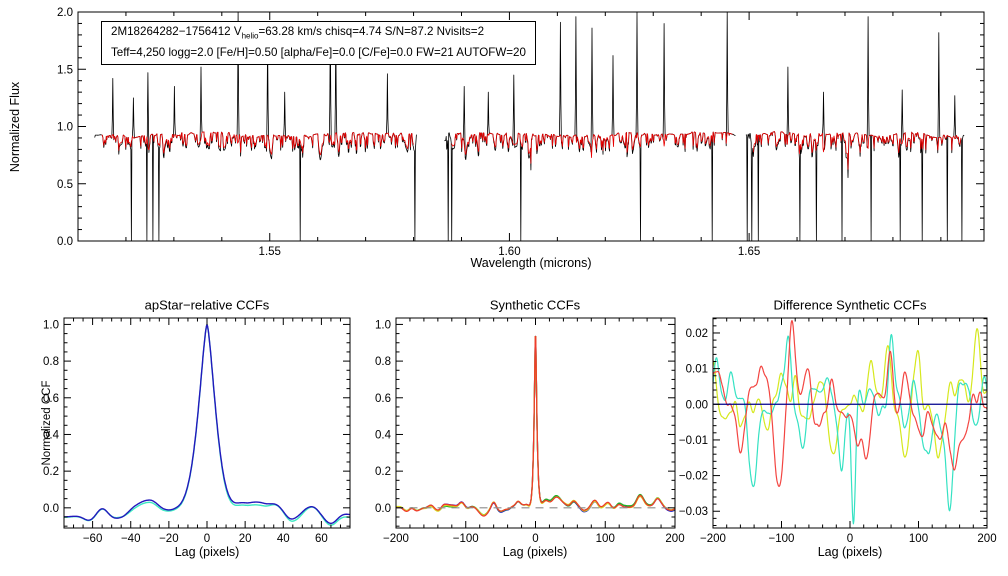  Describe the element at coordinates (509, 252) in the screenshot. I see `svg-text: 1.60` at that location.